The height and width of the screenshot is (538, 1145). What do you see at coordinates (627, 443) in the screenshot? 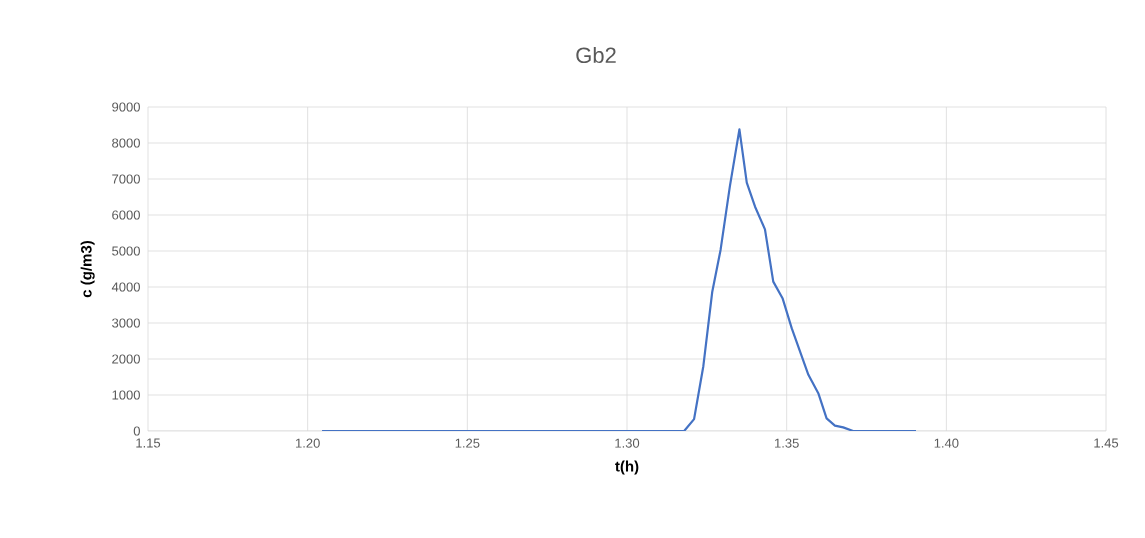
I see `x-tick-label: 1.30` at bounding box center [627, 443].